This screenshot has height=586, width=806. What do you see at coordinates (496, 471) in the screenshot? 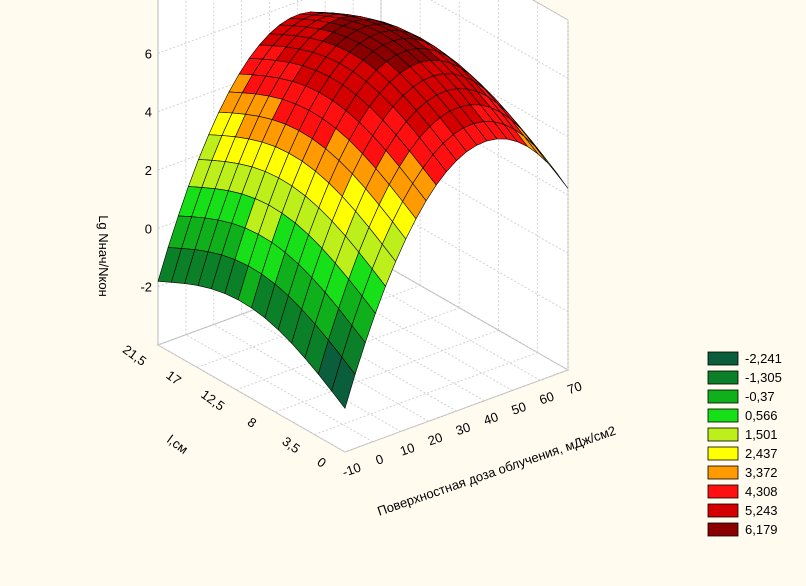
I see `x-axis-label: Поверхностная доза облучения, мДж/см2` at bounding box center [496, 471].